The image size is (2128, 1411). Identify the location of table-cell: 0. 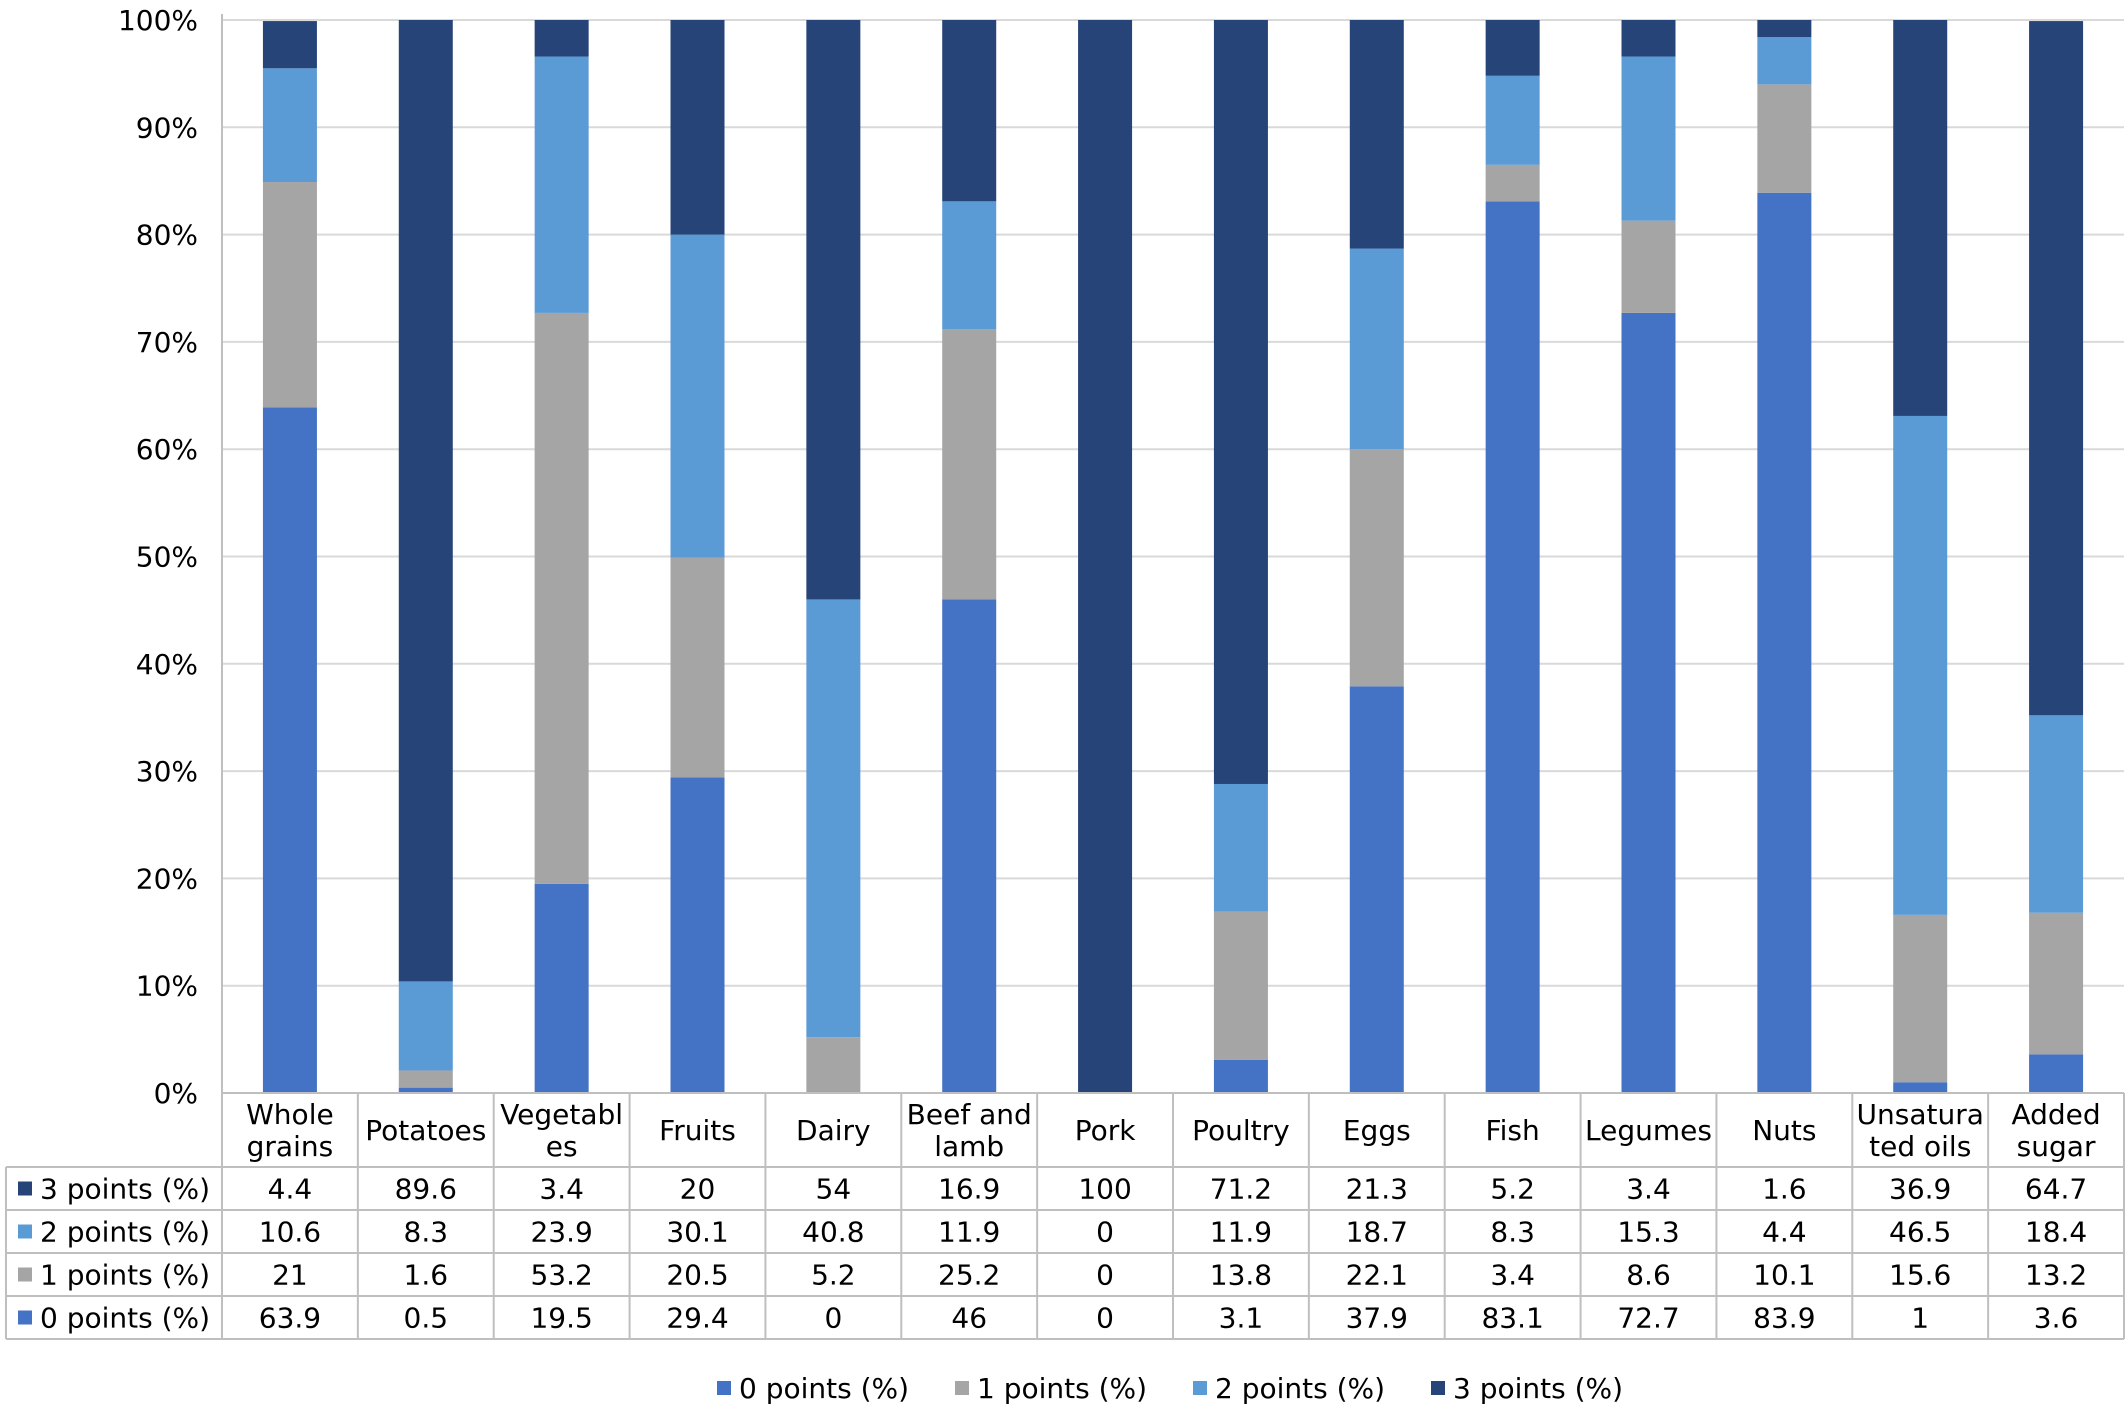
(1105, 1275).